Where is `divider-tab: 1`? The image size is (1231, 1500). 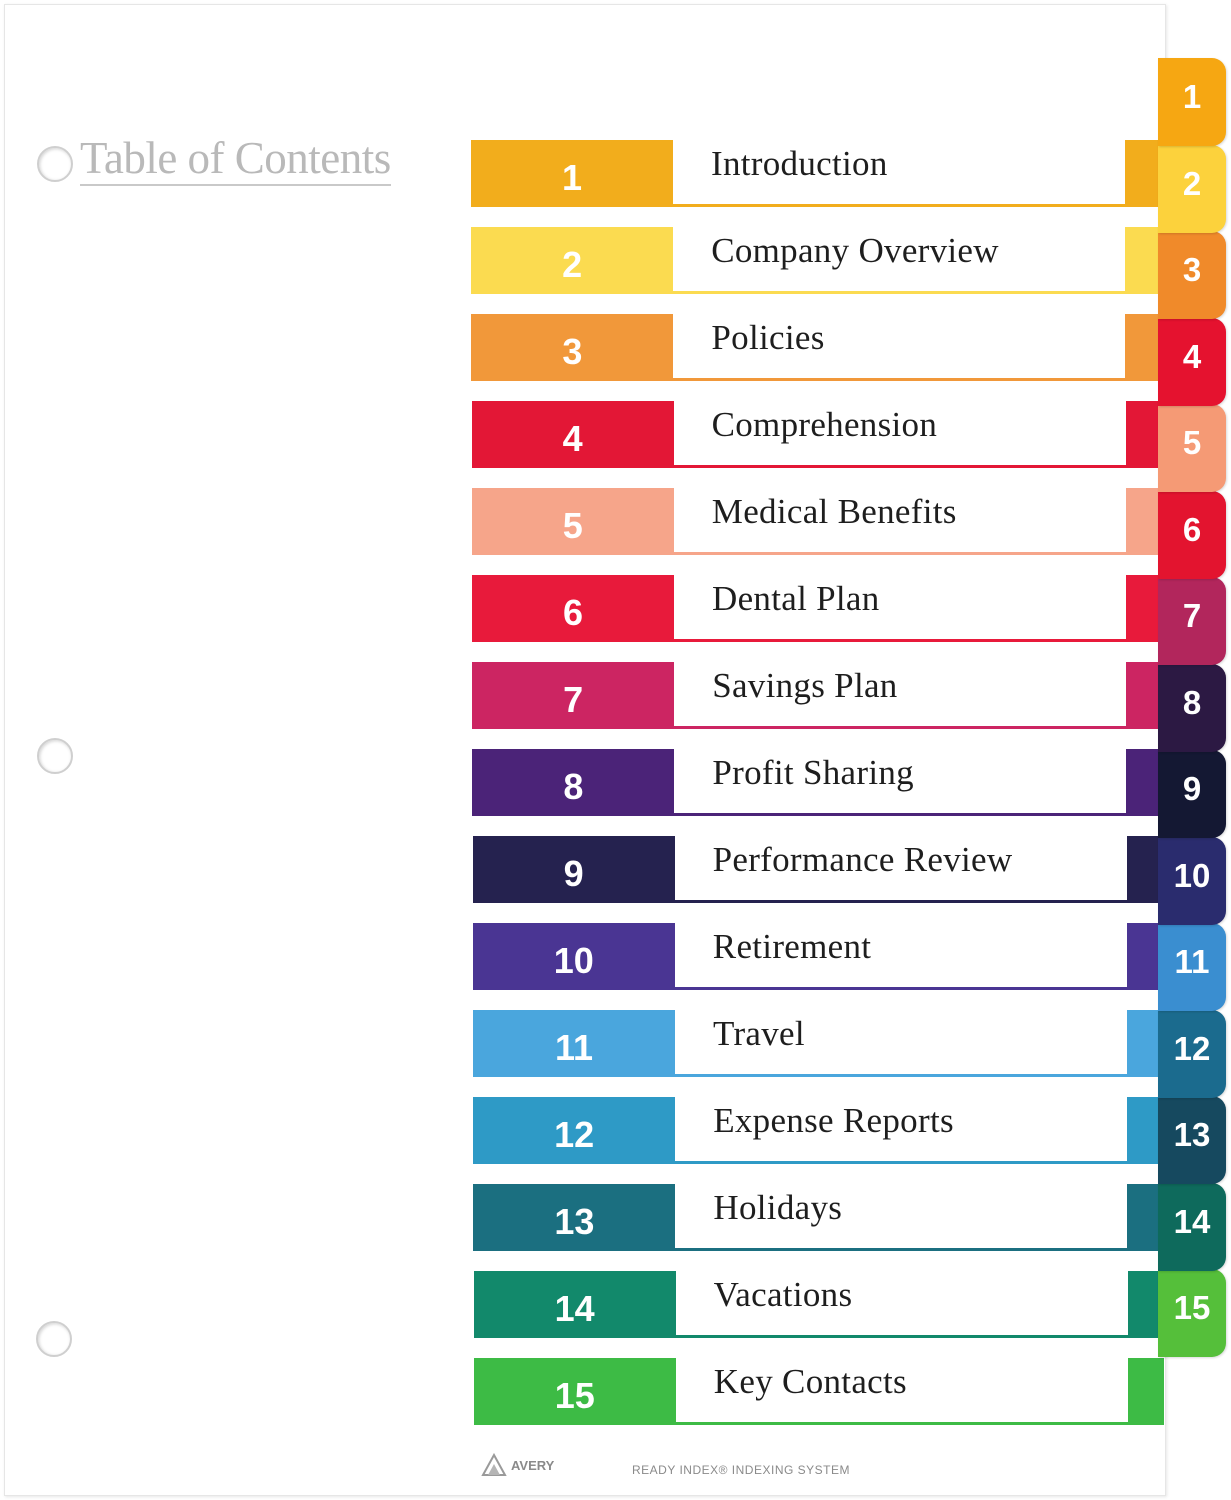 divider-tab: 1 is located at coordinates (1192, 102).